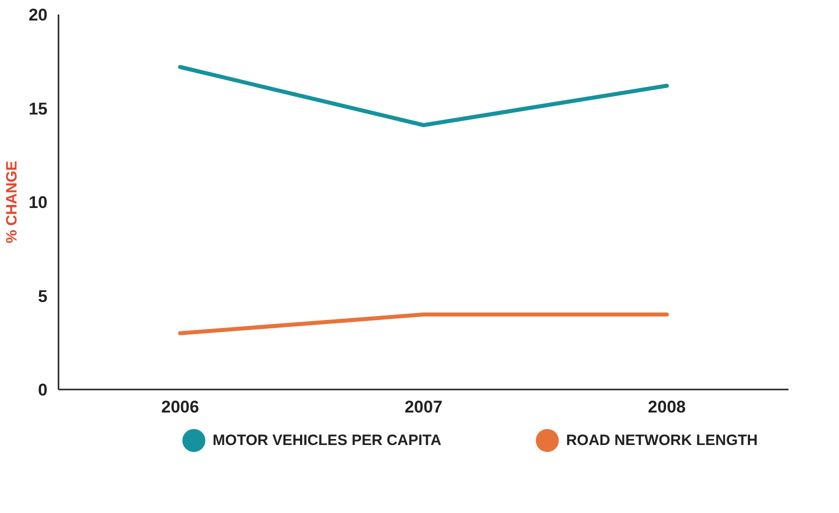 This screenshot has height=513, width=839. I want to click on y-tick-label: 10, so click(38, 202).